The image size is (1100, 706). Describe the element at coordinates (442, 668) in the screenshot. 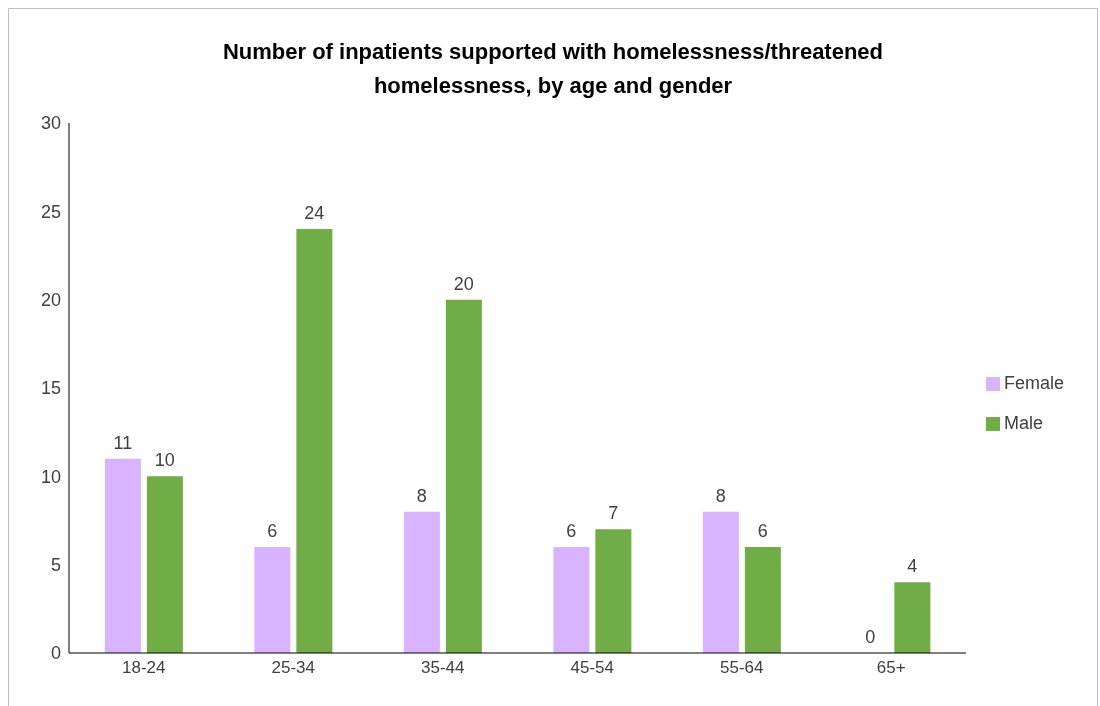

I see `x-tick-label: 35-44` at that location.